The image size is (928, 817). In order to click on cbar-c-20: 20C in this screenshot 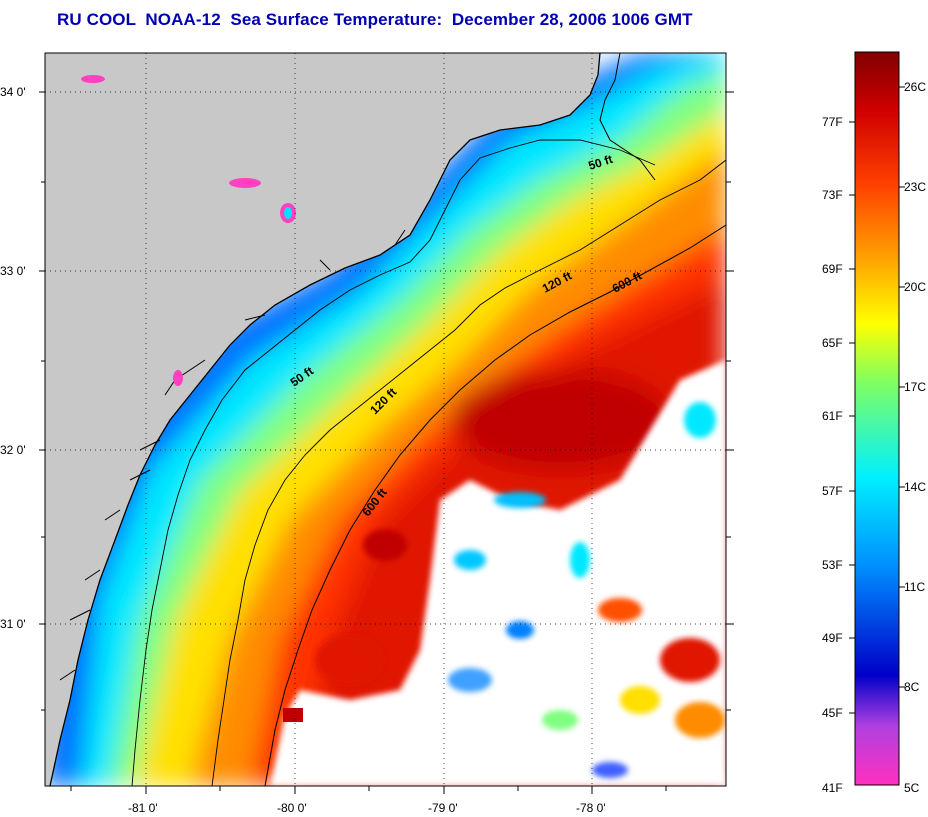, I will do `click(915, 287)`.